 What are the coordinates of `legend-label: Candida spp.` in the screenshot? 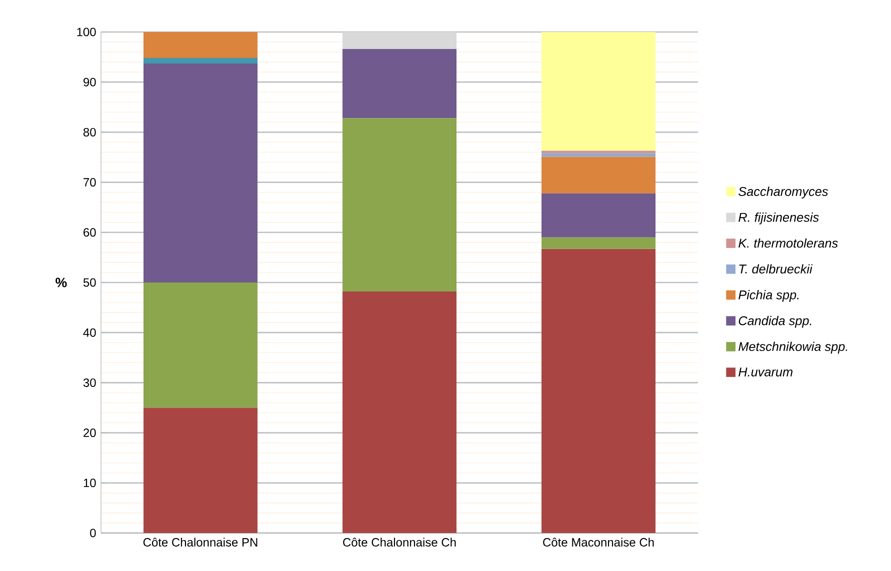 It's located at (775, 322).